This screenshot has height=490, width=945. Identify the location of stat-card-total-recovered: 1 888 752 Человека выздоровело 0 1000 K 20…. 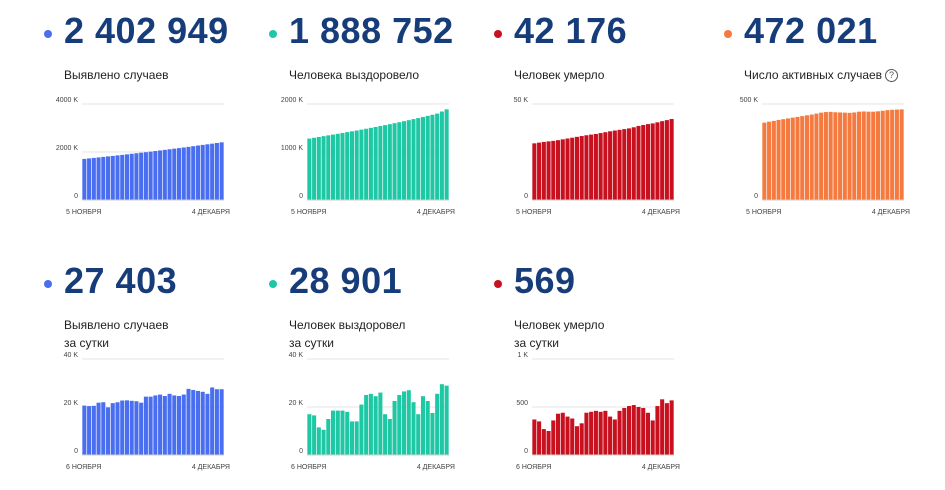
(352, 117).